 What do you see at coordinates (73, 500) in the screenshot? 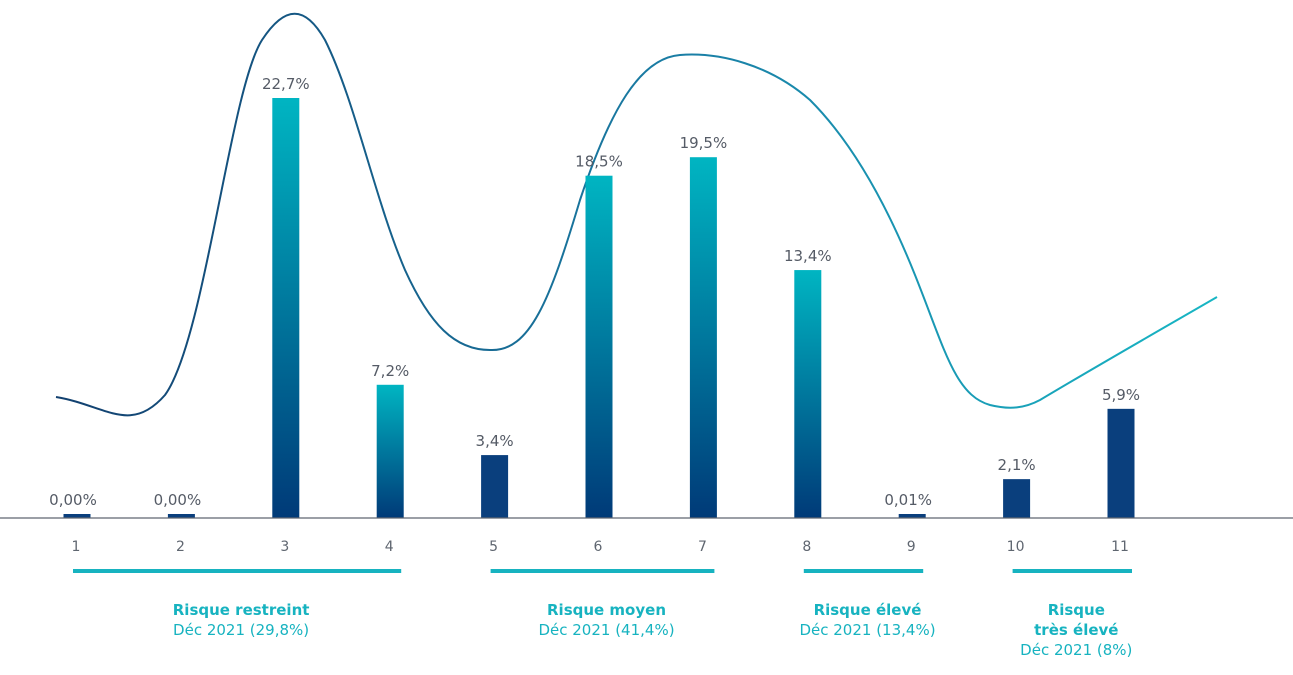
I see `value-label-1: 0,00%` at bounding box center [73, 500].